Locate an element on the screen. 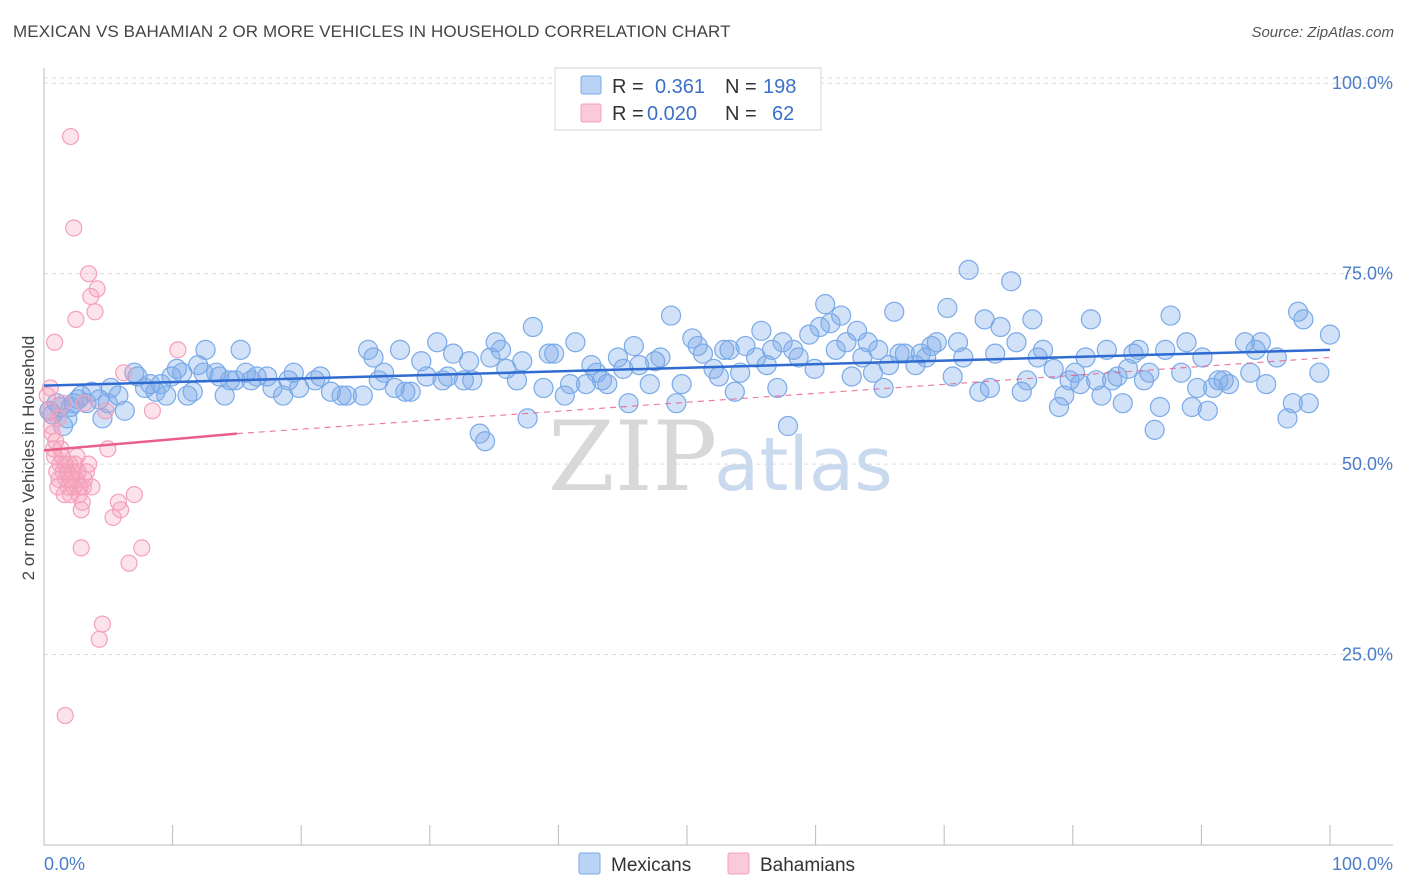 The height and width of the screenshot is (892, 1406). y-tick-labels: 25.0% 50.0% 75.0% 100.0% is located at coordinates (1362, 368).